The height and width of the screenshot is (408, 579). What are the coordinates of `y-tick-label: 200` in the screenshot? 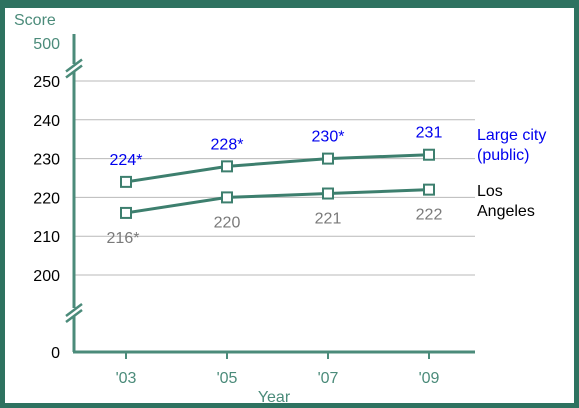 It's located at (46, 276).